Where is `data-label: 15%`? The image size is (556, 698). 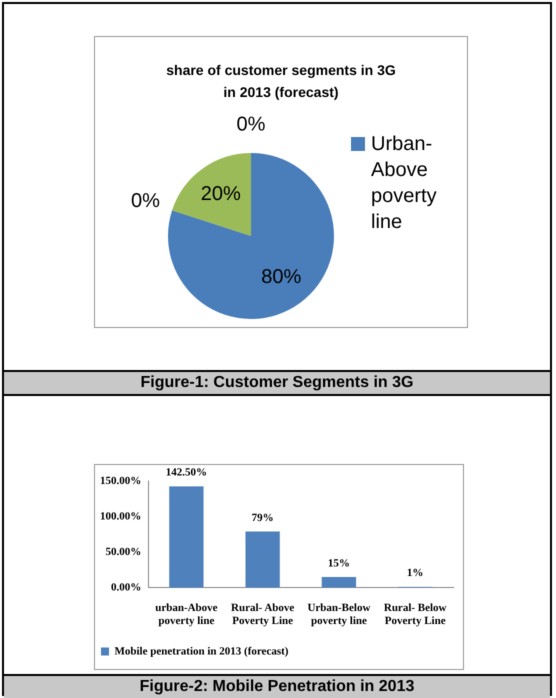 data-label: 15% is located at coordinates (339, 563).